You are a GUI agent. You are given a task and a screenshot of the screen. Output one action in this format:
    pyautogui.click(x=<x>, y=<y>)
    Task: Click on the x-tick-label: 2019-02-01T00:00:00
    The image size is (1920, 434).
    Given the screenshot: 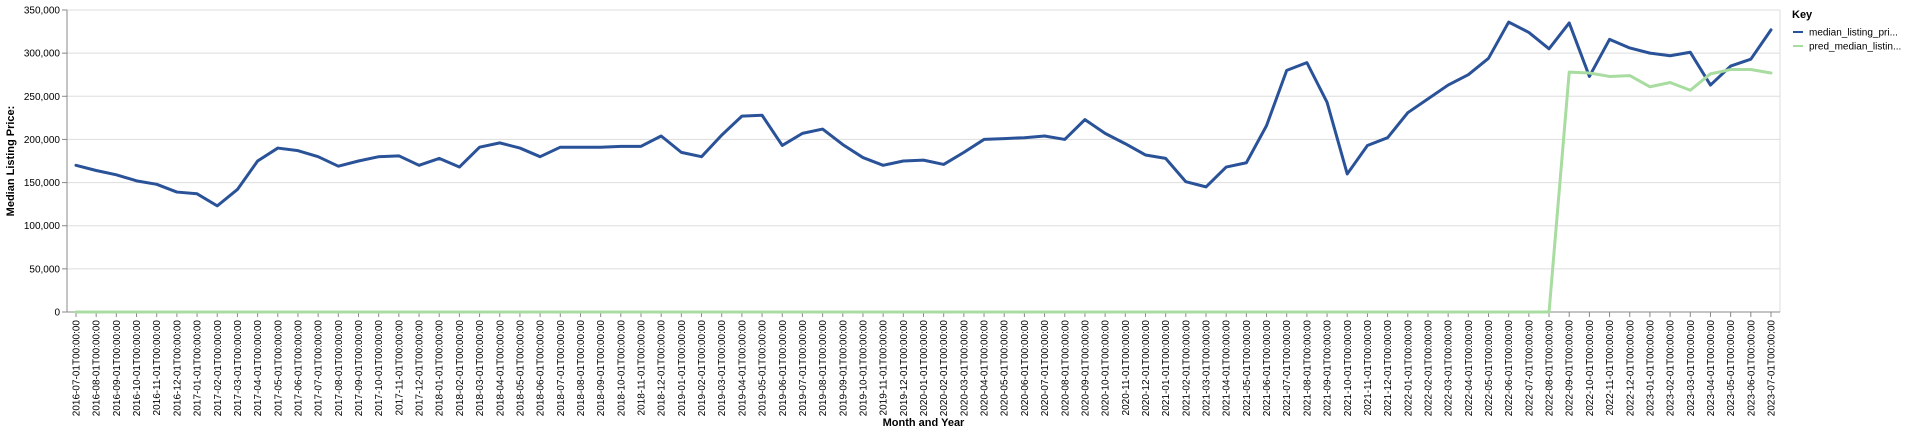 What is the action you would take?
    pyautogui.click(x=702, y=368)
    